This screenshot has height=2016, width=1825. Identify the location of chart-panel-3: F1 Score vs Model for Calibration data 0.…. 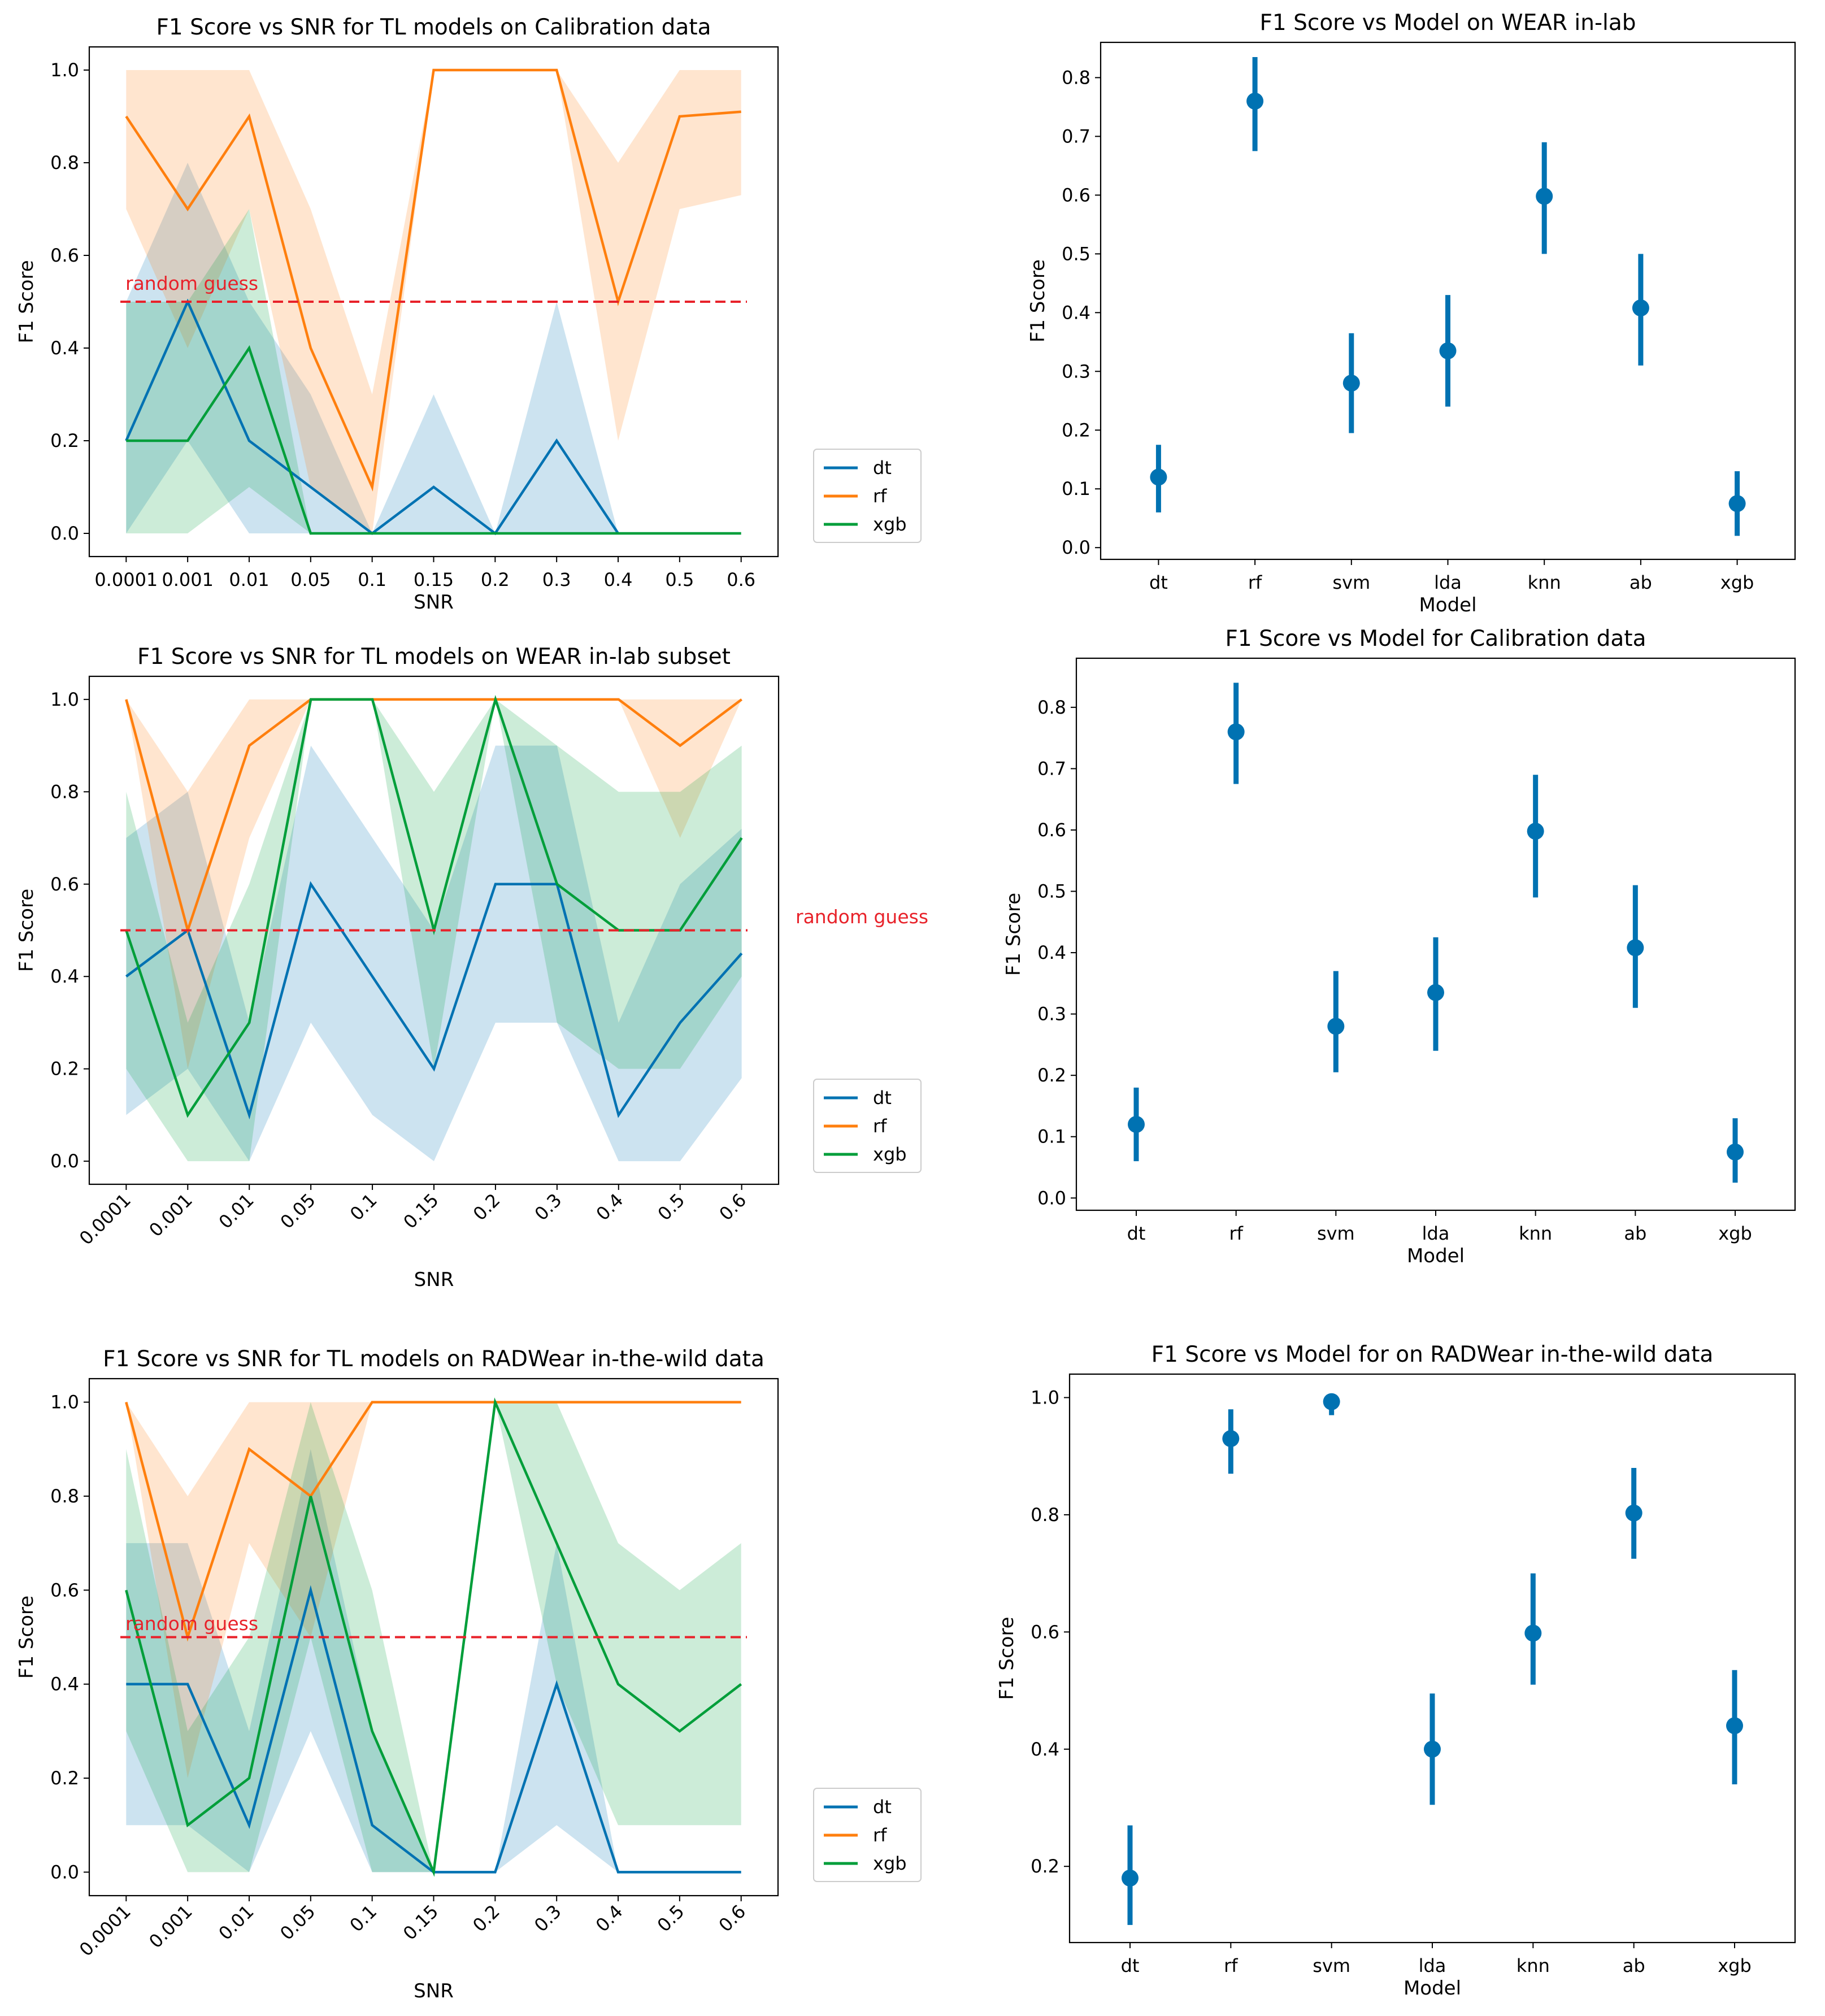
(1399, 946).